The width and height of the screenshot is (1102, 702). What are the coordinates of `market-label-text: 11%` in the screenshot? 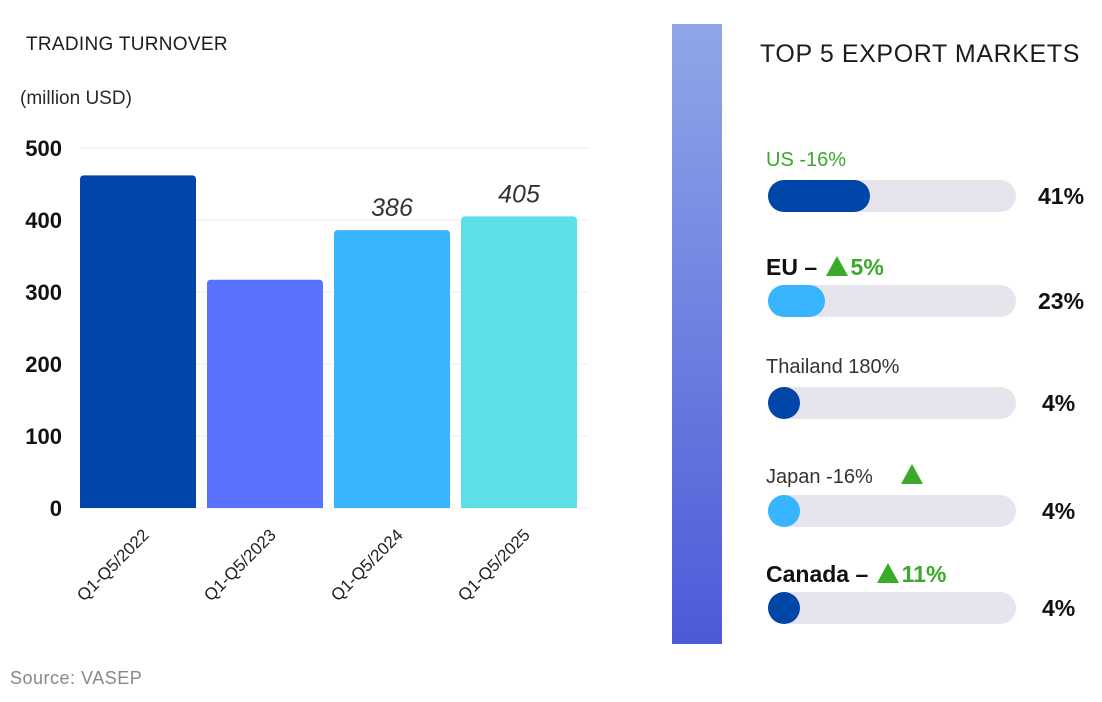 It's located at (924, 574).